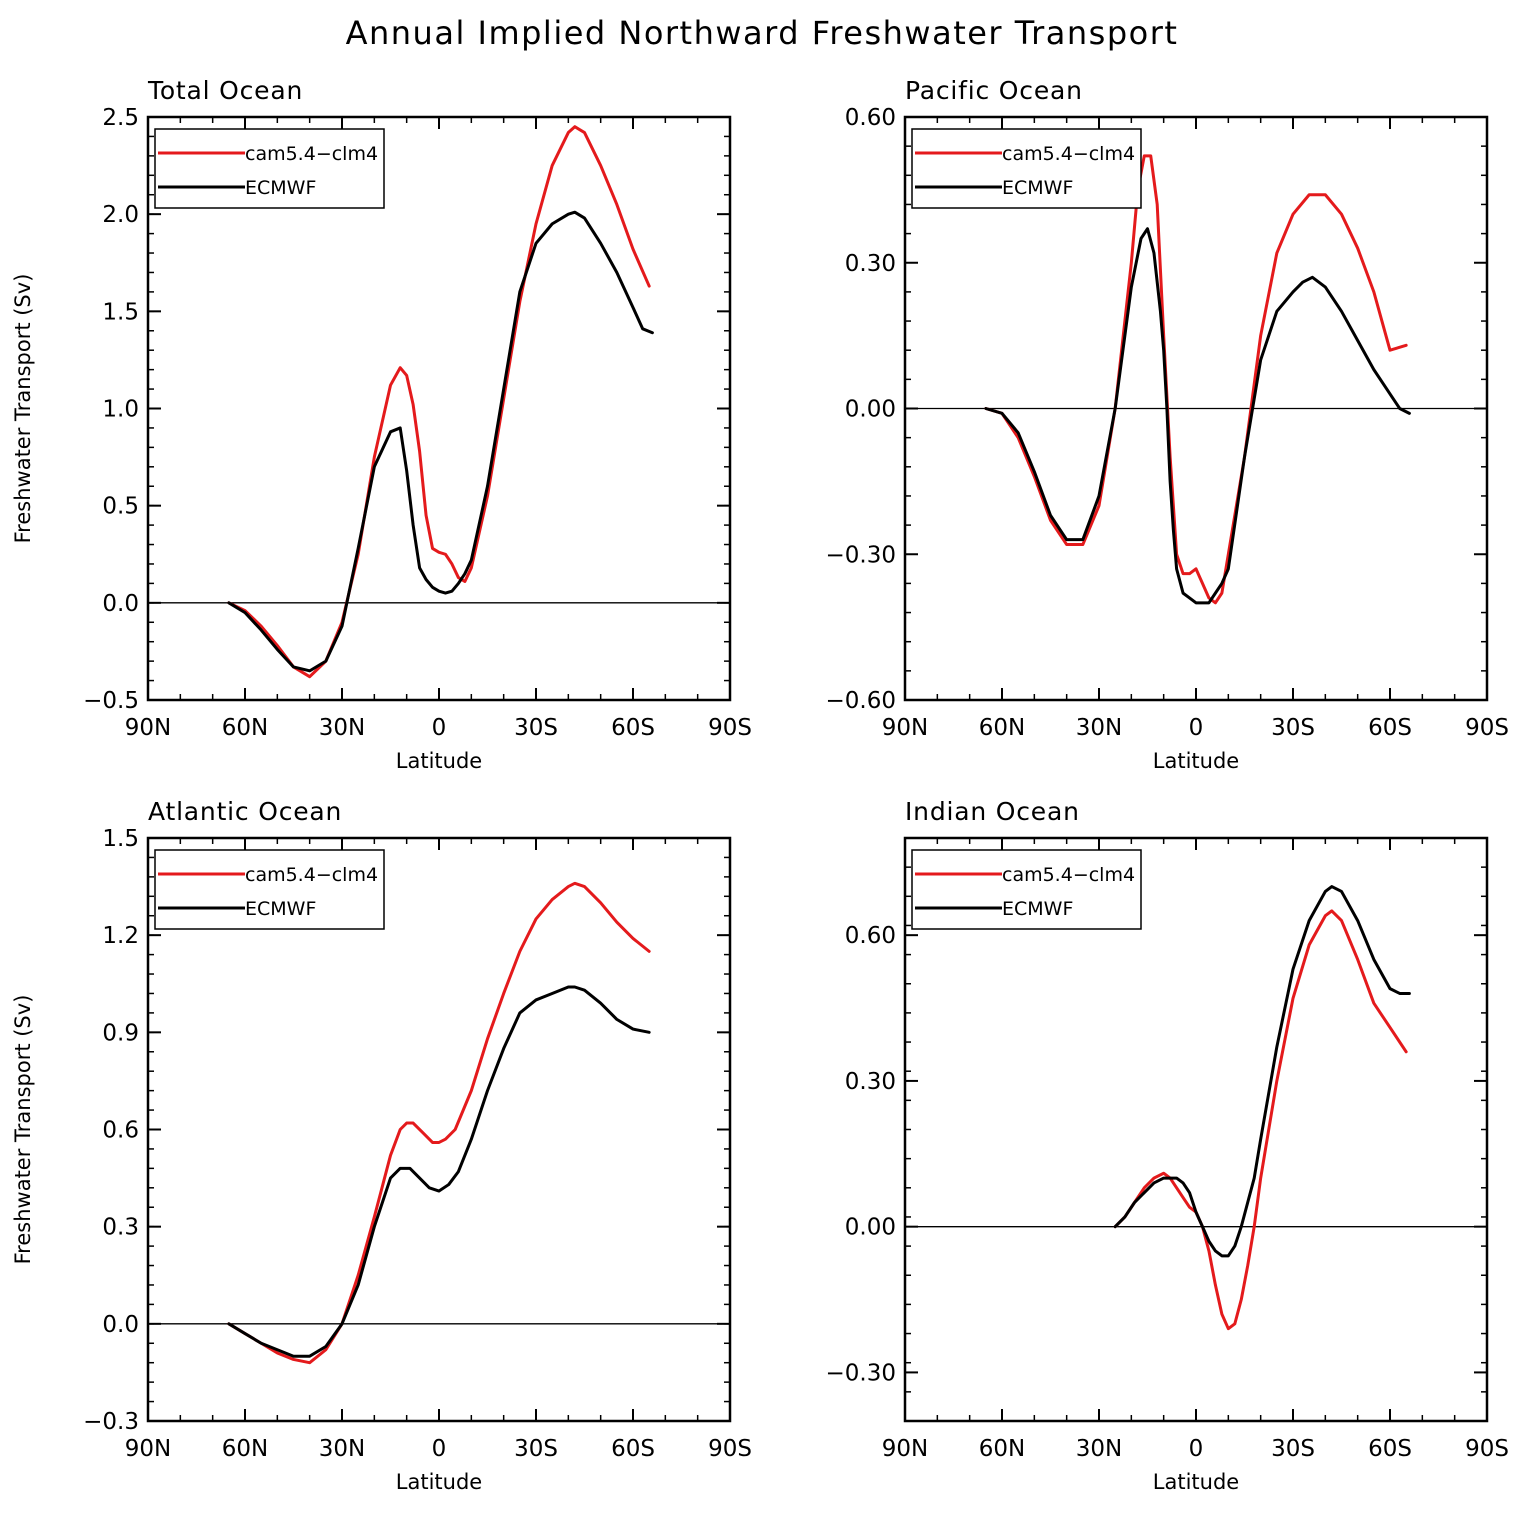 Image resolution: width=1524 pixels, height=1527 pixels. I want to click on y-tick-label: −0.60, so click(861, 701).